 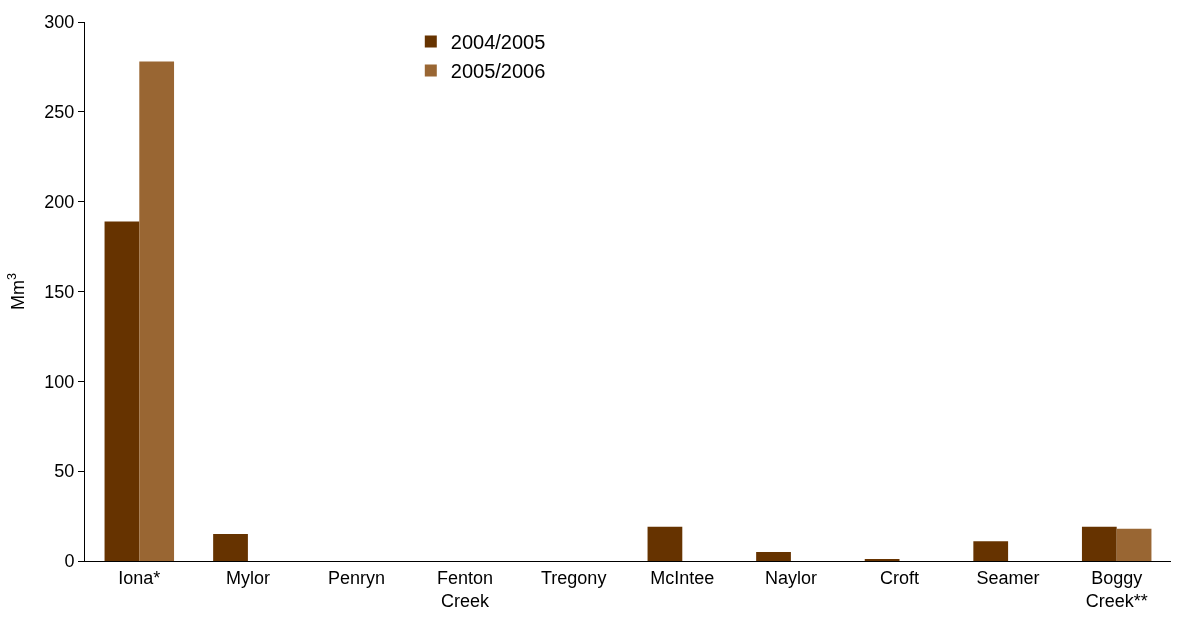 I want to click on legend-label: 2005/2006, so click(x=498, y=71).